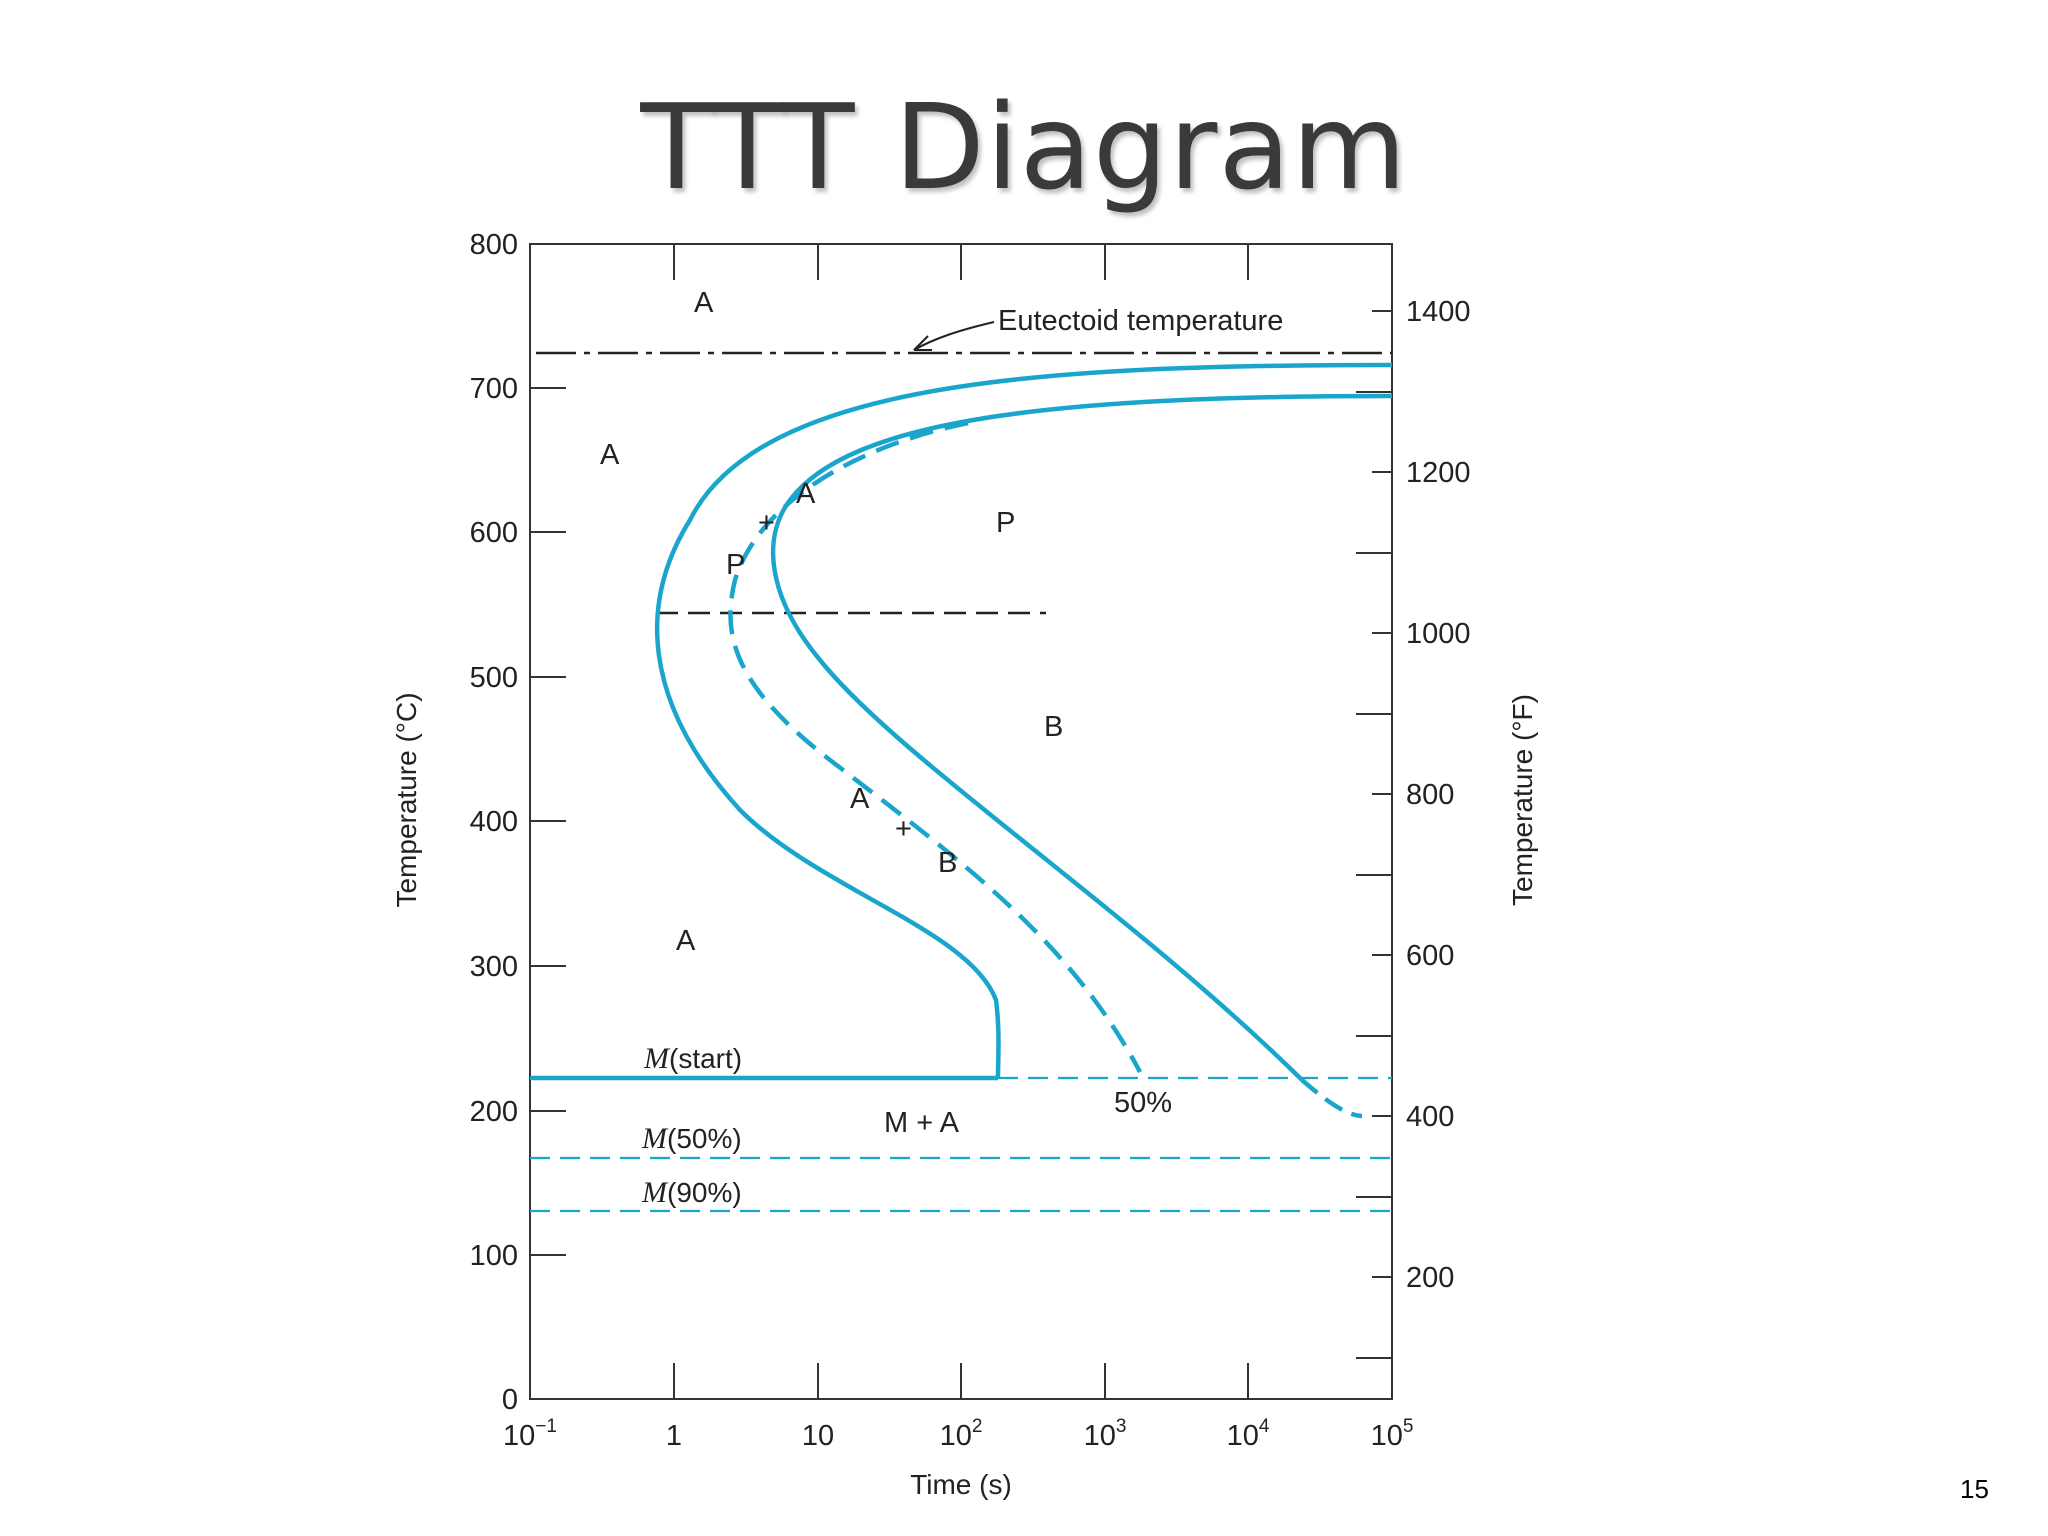 This screenshot has height=1536, width=2048. I want to click on left-tick-label: 400, so click(494, 822).